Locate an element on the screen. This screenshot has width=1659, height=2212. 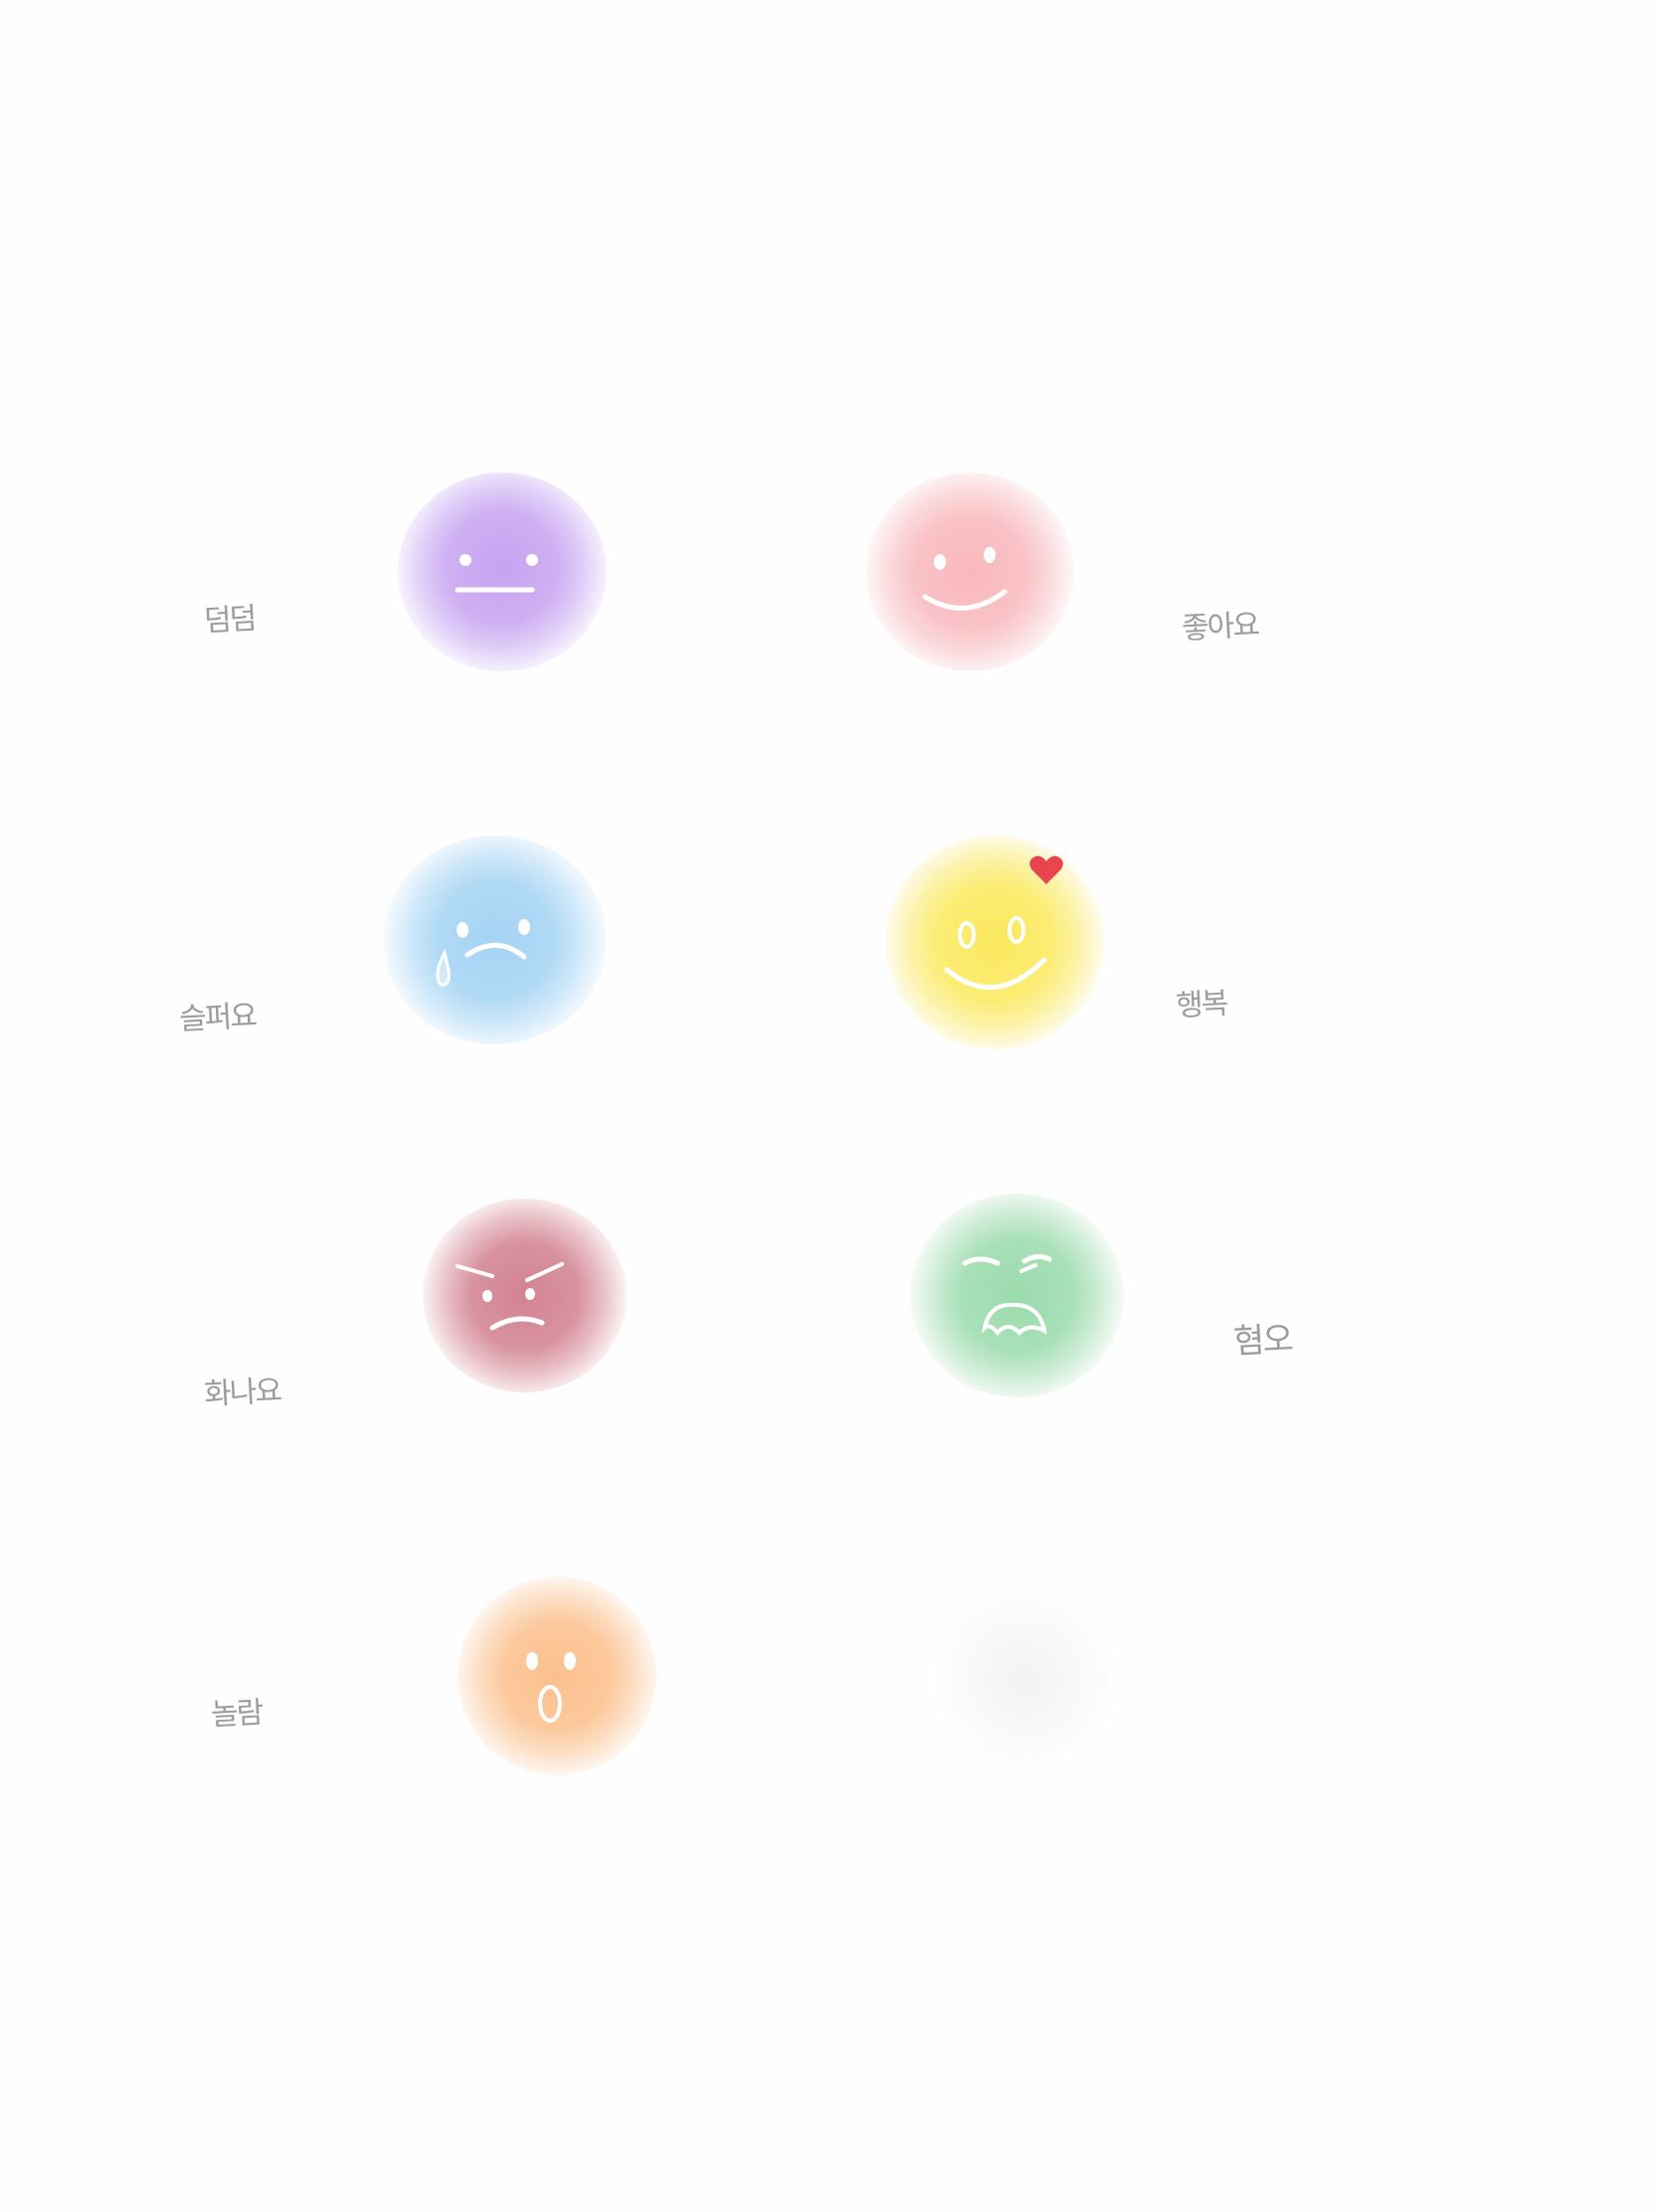
angry-emotion-blob is located at coordinates (525, 1295).